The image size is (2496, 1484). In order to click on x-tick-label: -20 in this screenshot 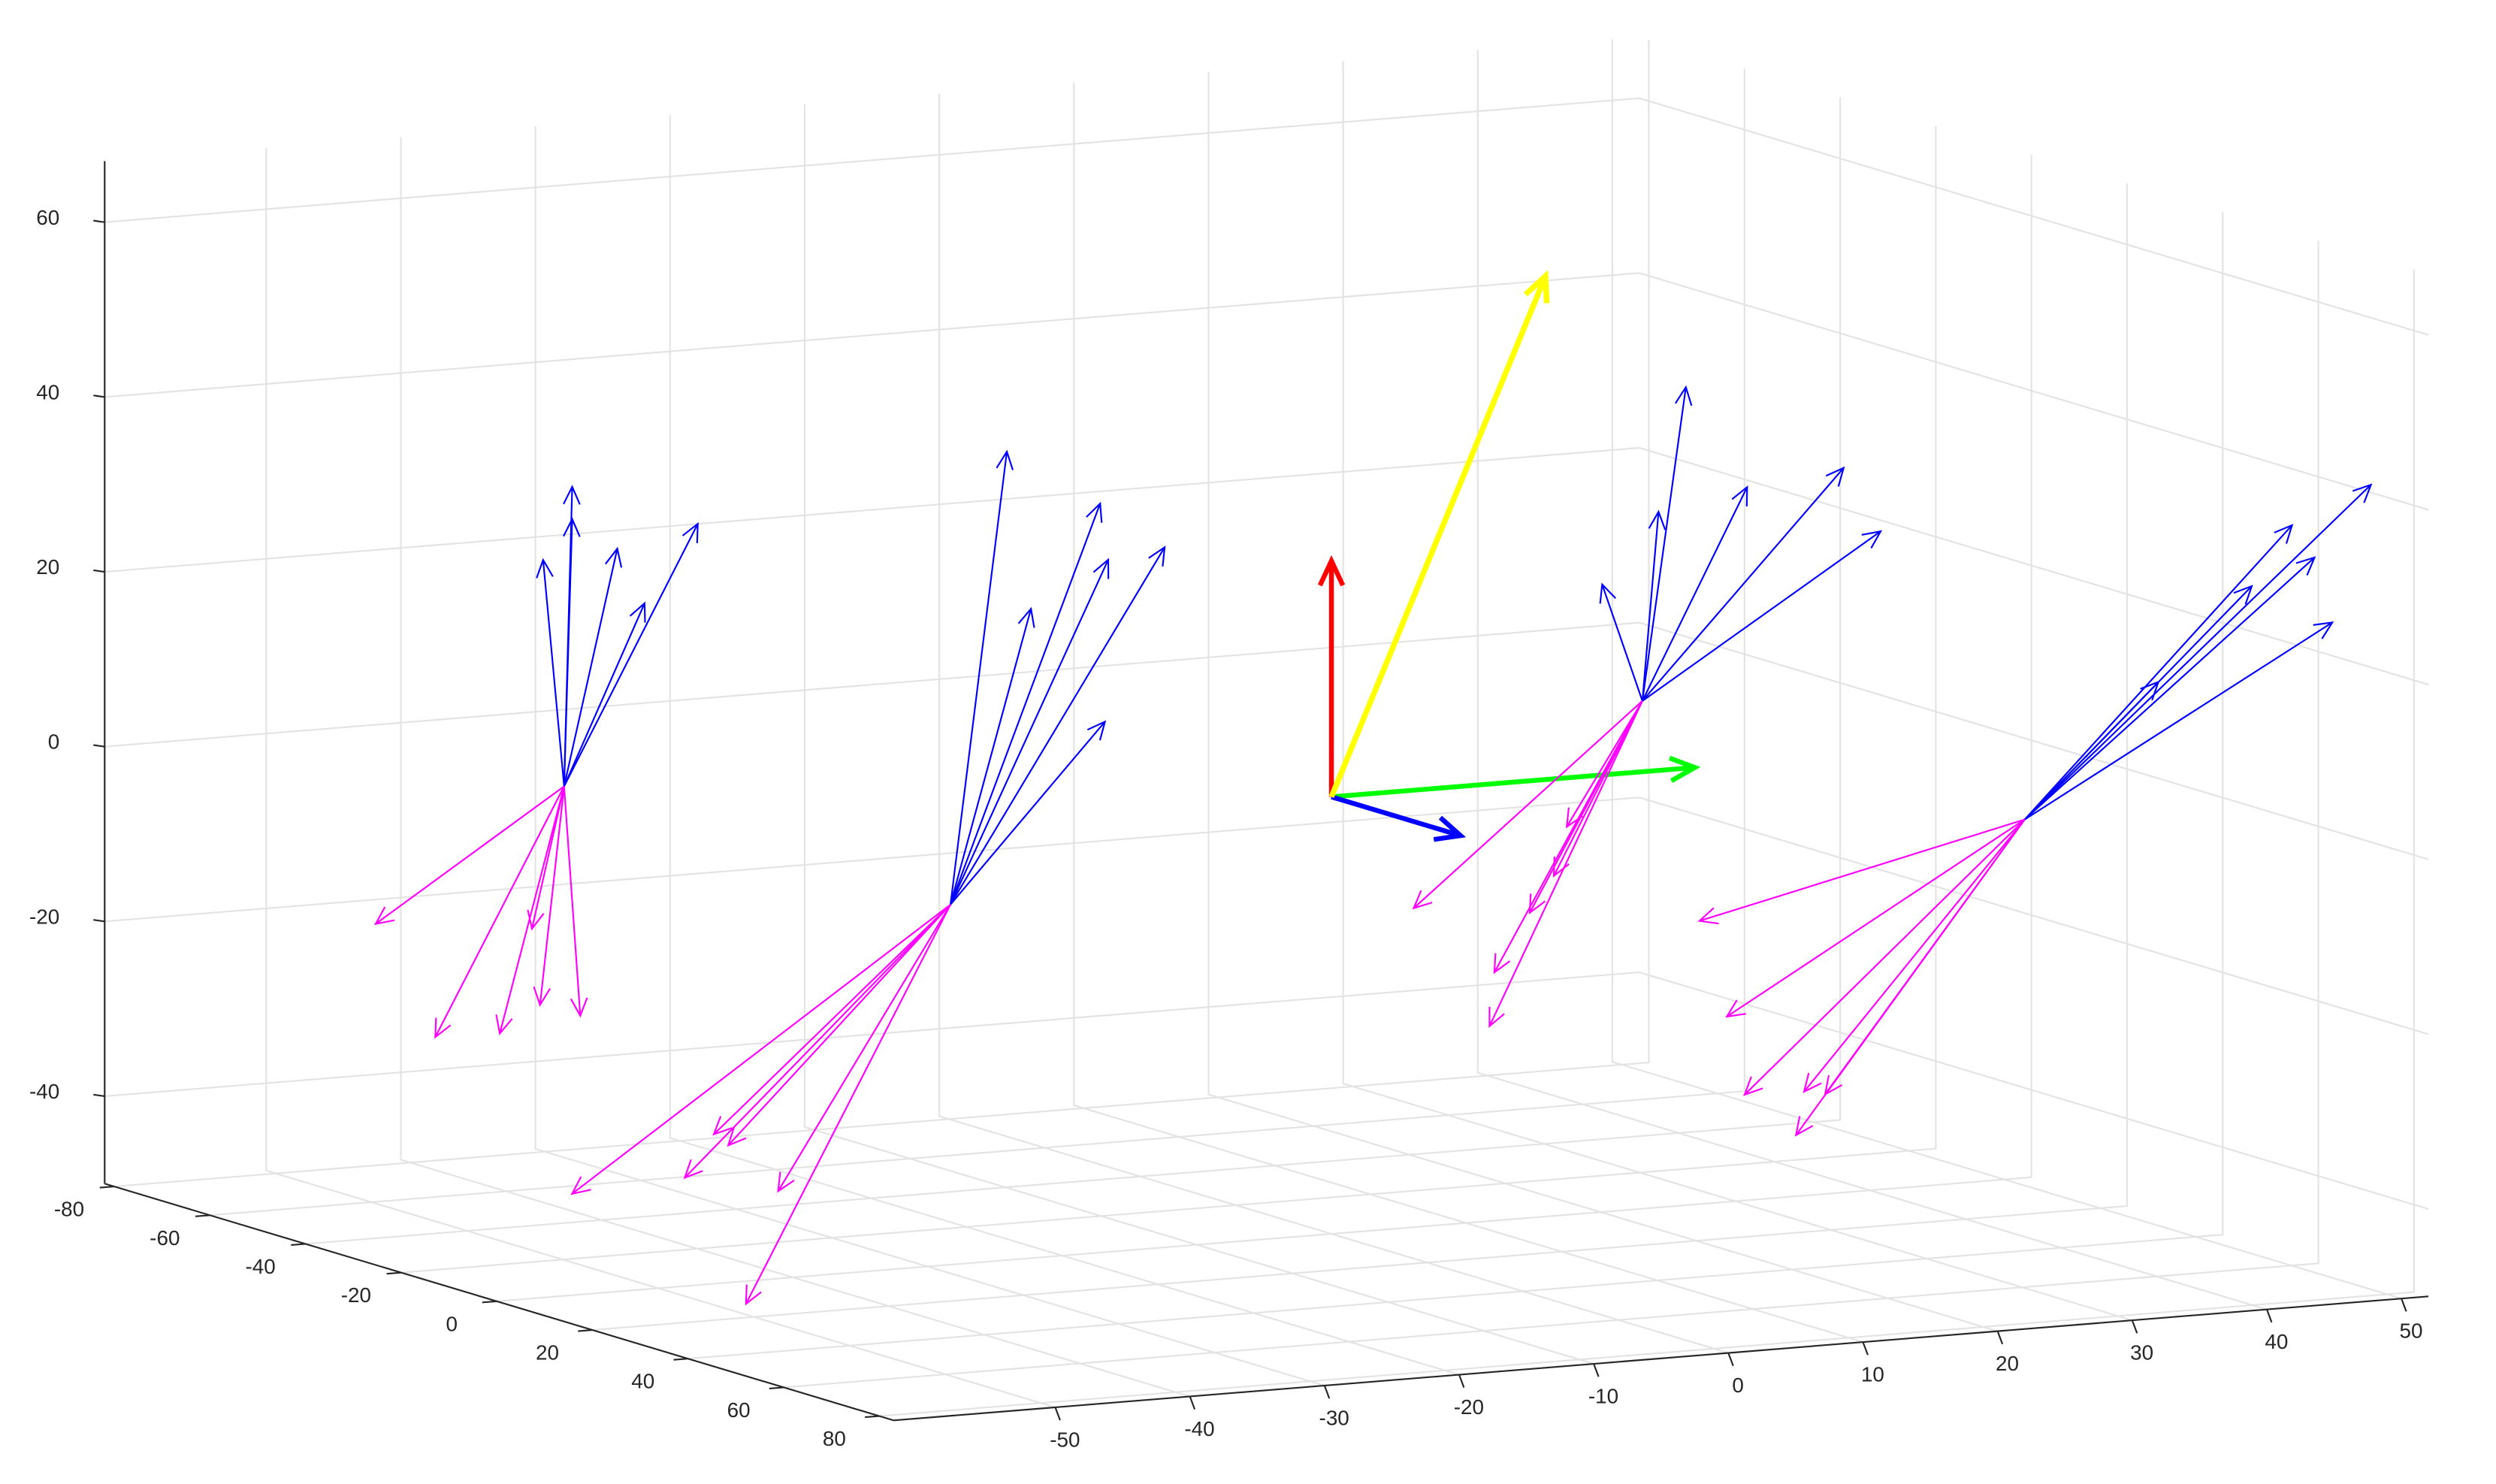, I will do `click(356, 1295)`.